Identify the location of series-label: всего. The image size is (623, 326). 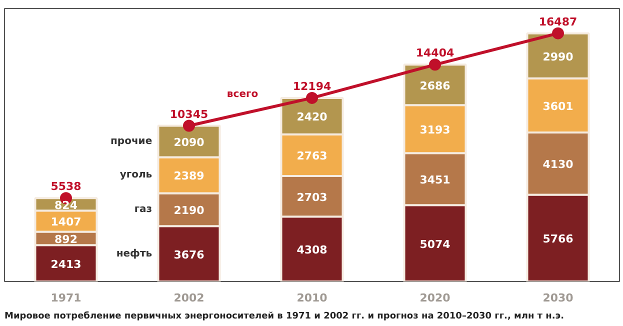
(242, 94).